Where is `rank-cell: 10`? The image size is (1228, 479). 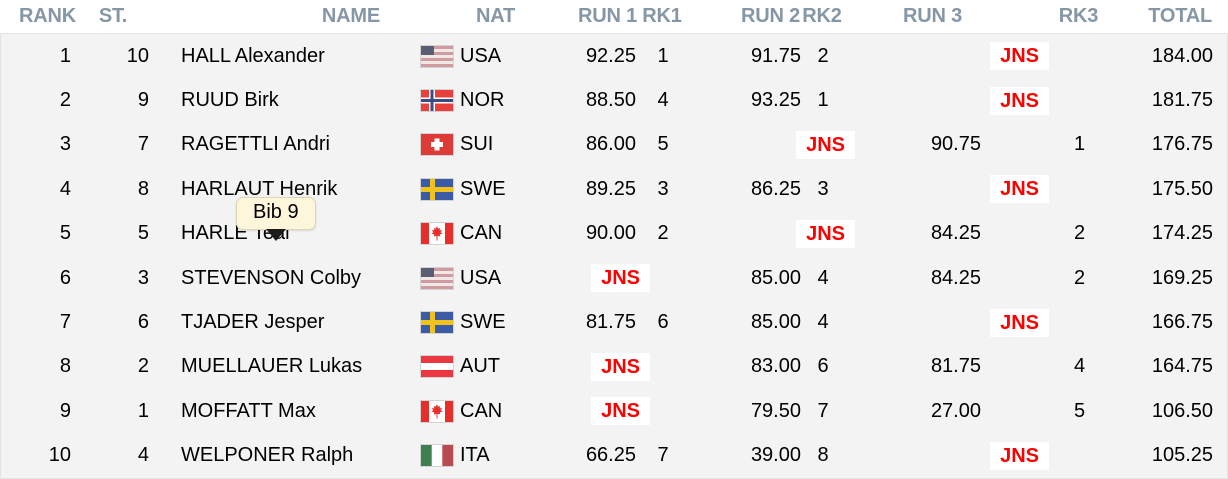 rank-cell: 10 is located at coordinates (59, 455).